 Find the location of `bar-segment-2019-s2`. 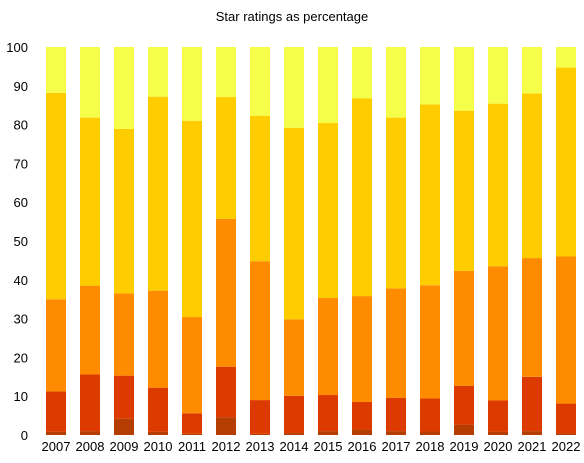

bar-segment-2019-s2 is located at coordinates (464, 405).